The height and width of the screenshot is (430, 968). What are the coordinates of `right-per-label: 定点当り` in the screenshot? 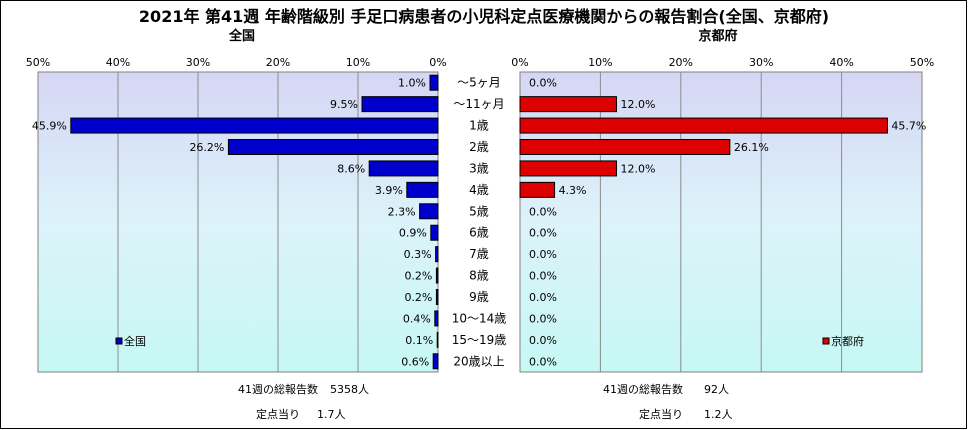 It's located at (661, 414).